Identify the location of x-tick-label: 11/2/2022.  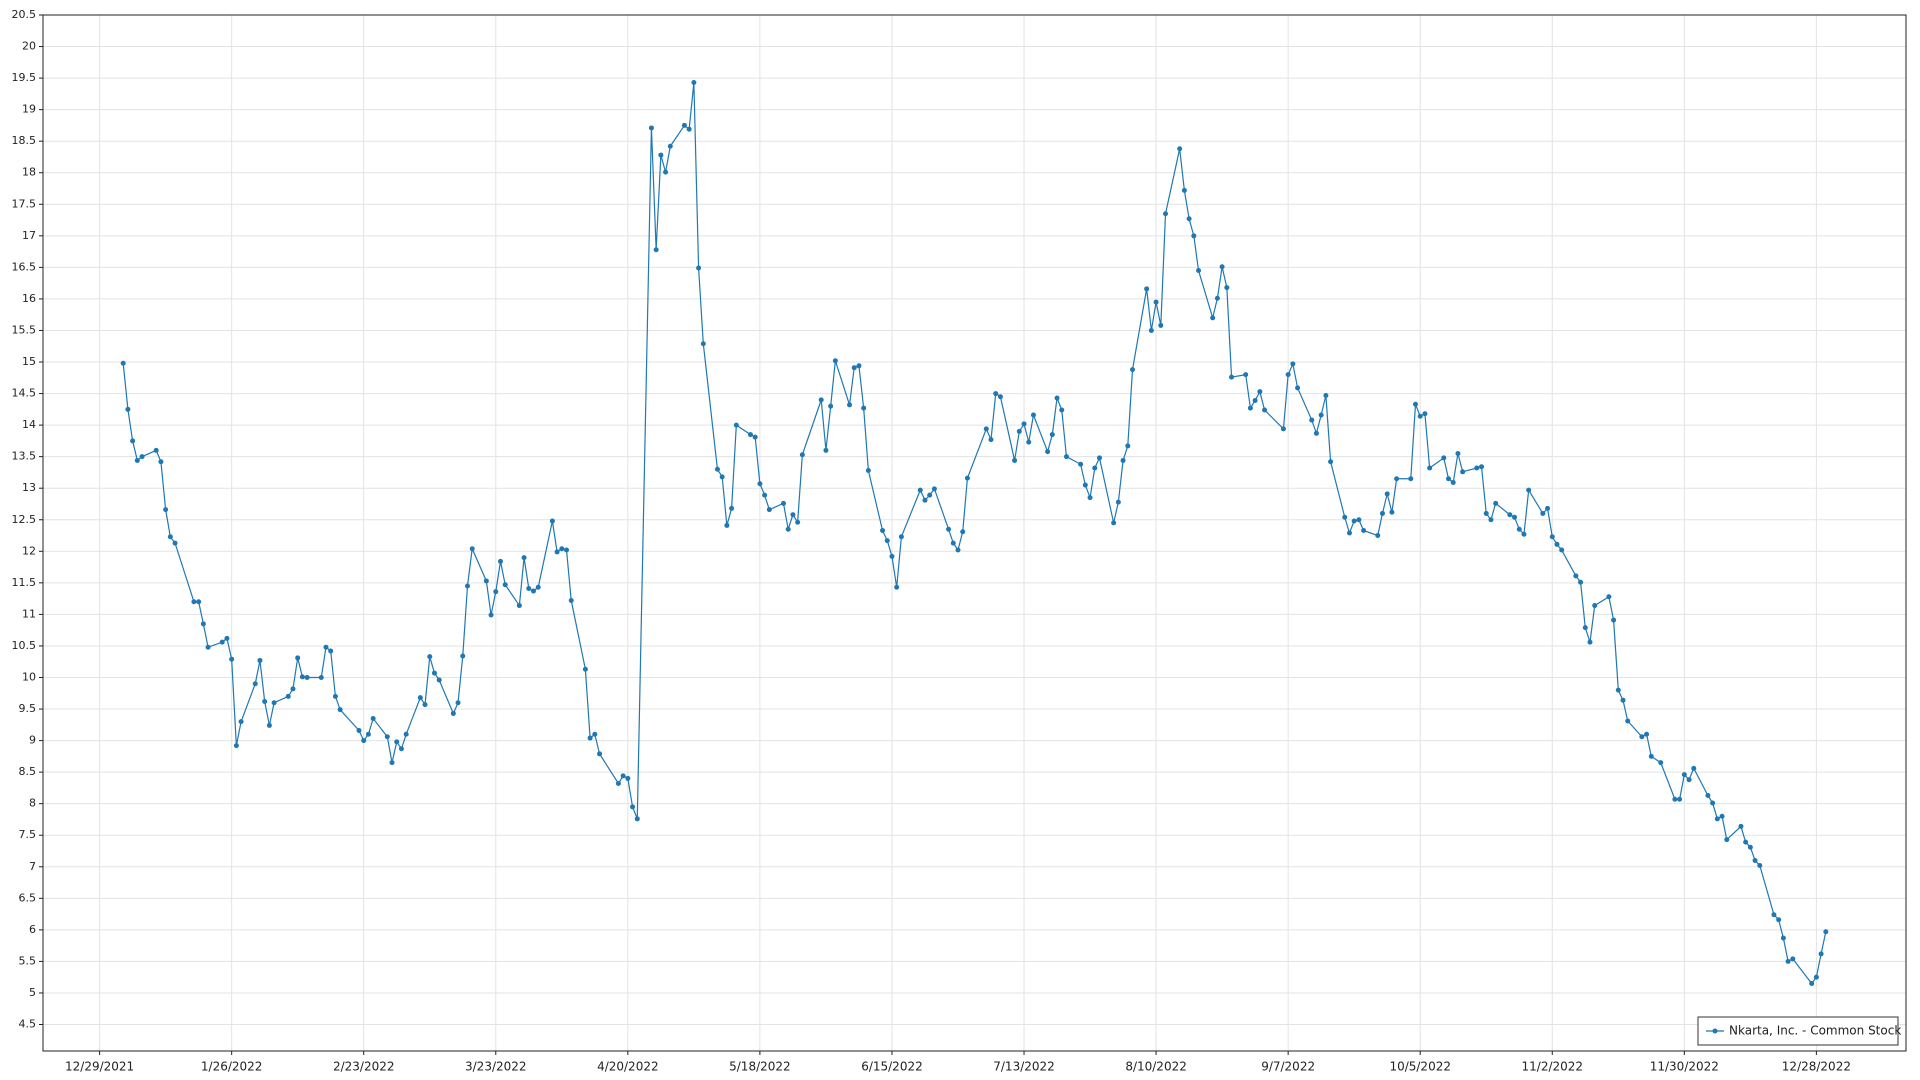
(1553, 1067).